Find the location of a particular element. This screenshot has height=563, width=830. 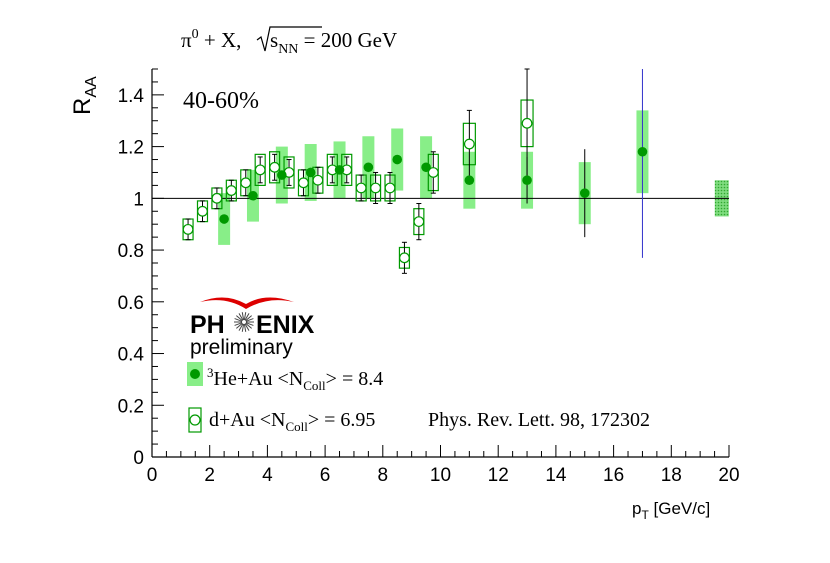

logo-star-icon is located at coordinates (244, 322).